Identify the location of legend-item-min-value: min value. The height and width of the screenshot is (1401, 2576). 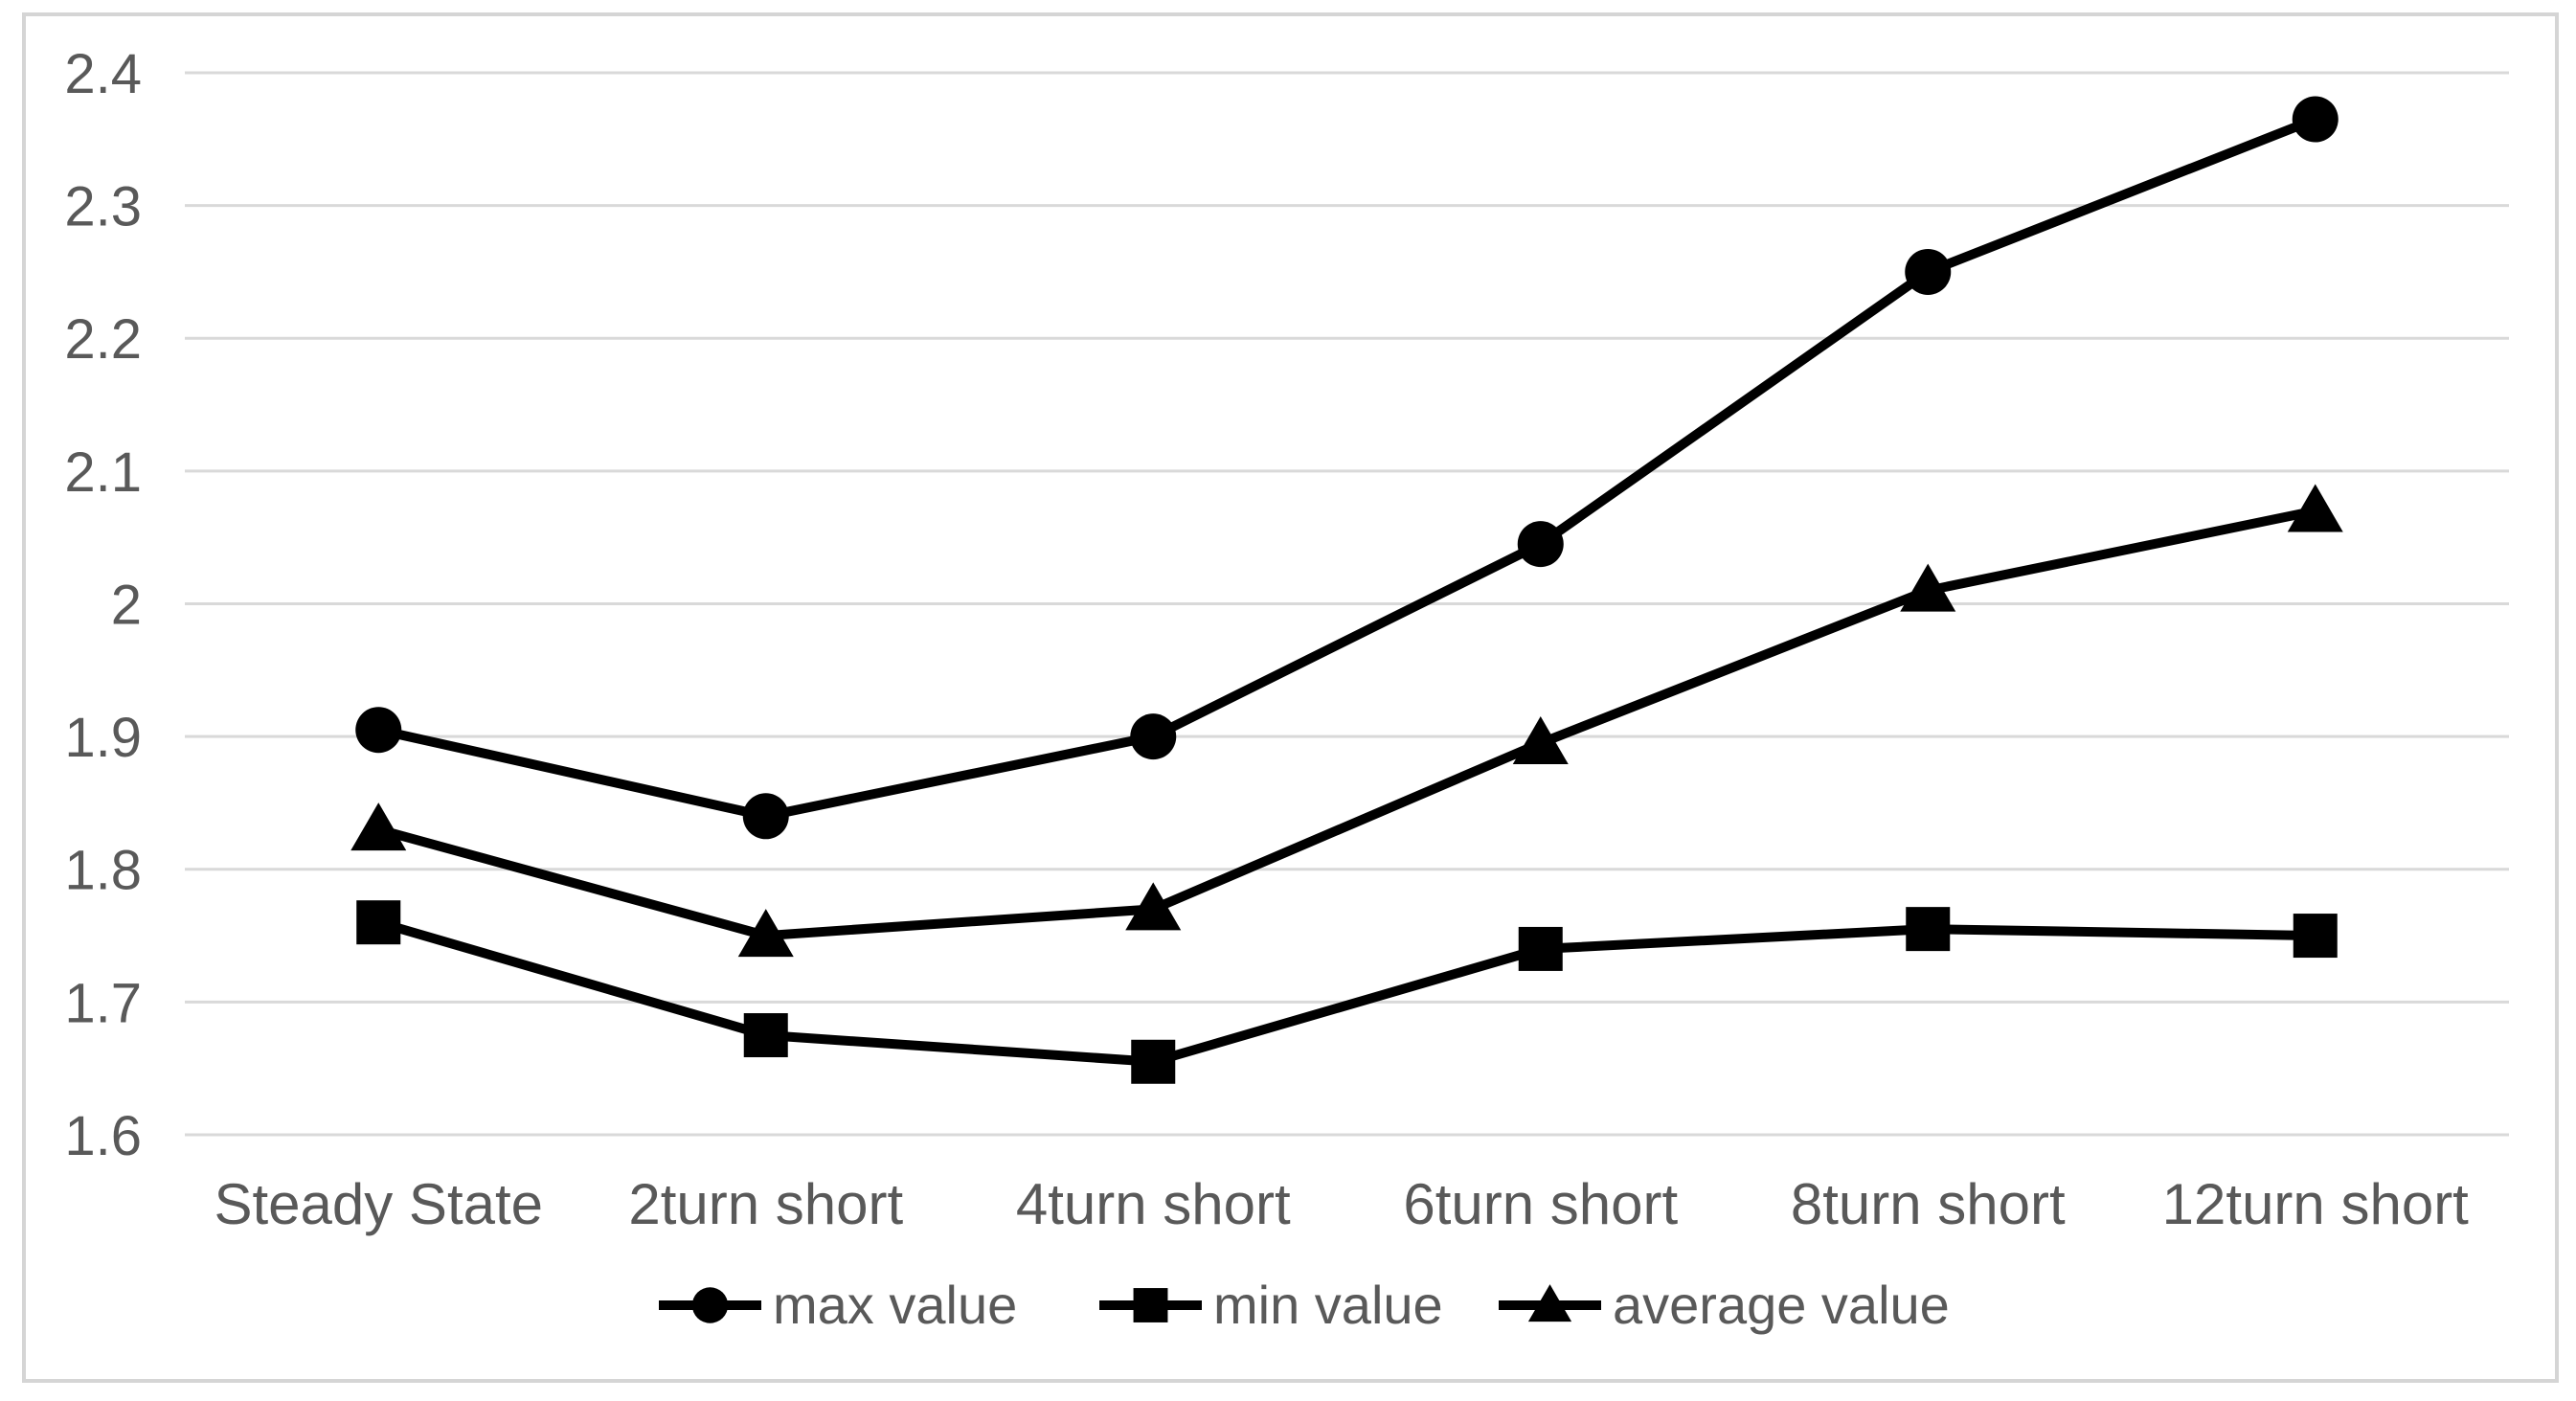
(1271, 1305).